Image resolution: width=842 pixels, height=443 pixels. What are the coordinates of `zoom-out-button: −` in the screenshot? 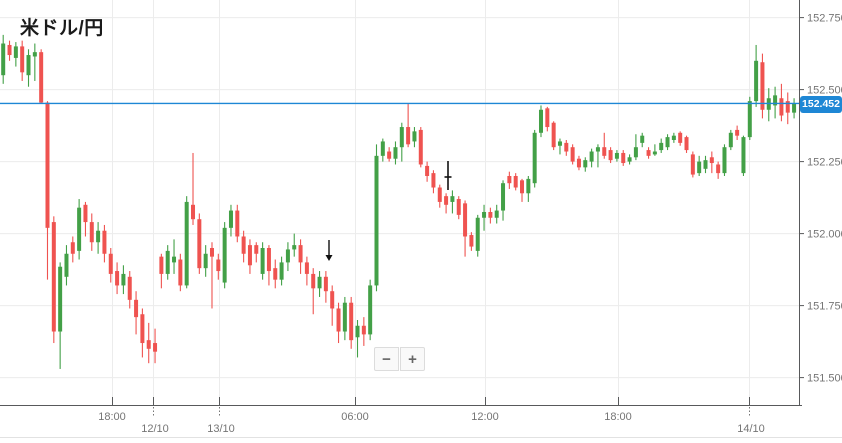 It's located at (386, 359).